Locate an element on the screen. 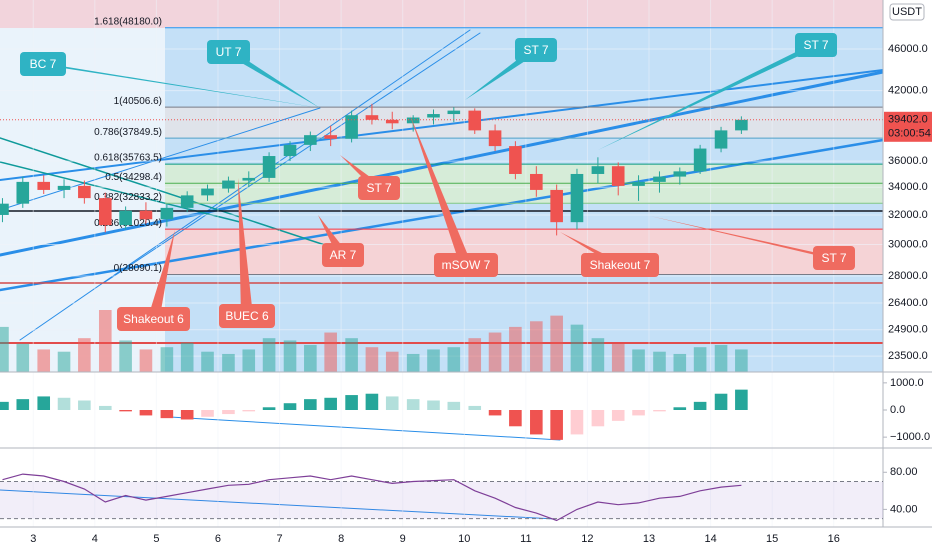 This screenshot has width=932, height=550. macd-tick-label: 0.0 is located at coordinates (897, 410).